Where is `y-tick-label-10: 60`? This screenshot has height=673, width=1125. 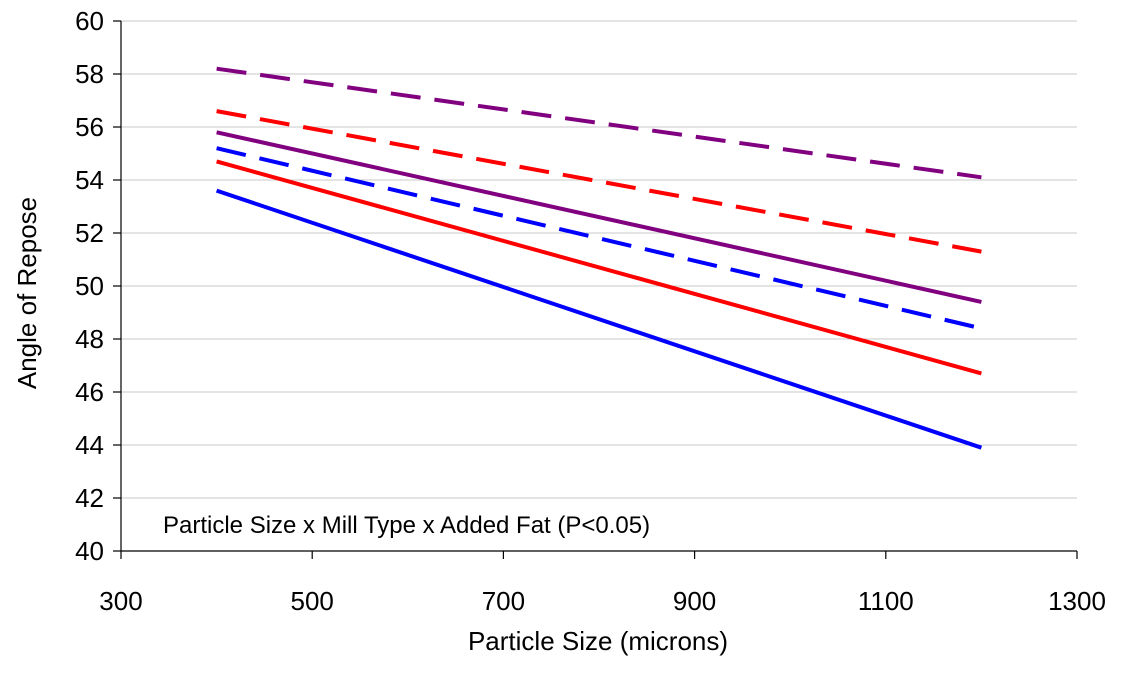
y-tick-label-10: 60 is located at coordinates (89, 21).